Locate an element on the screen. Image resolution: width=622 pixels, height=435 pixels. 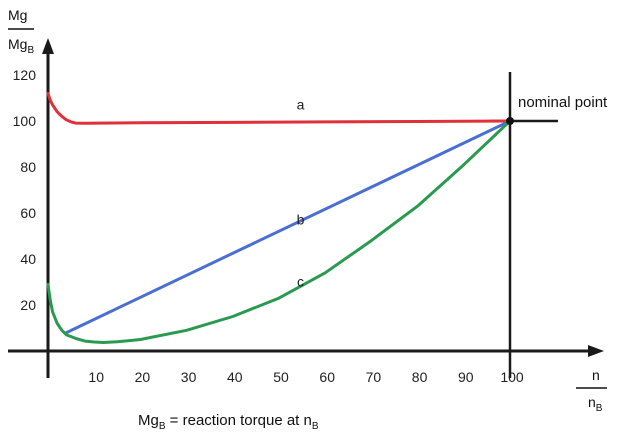
y-label-numerator: Mg is located at coordinates (17, 15).